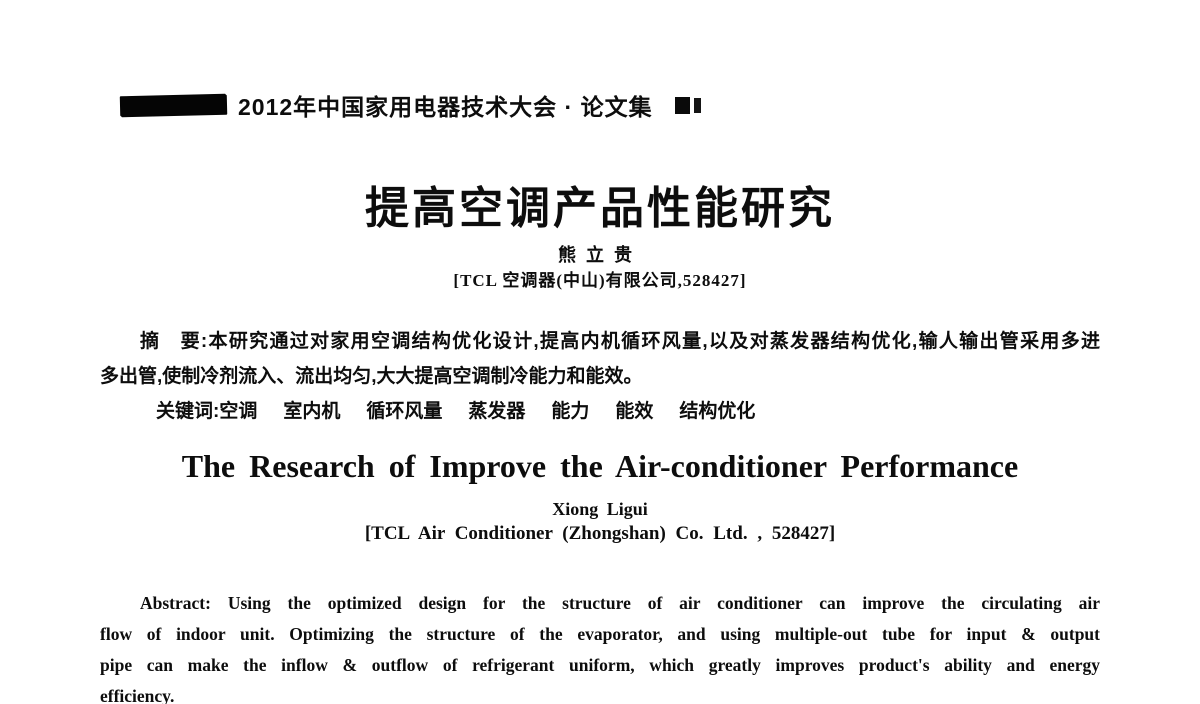 This screenshot has width=1200, height=704. Describe the element at coordinates (497, 411) in the screenshot. I see `keyword: 蒸发器` at that location.